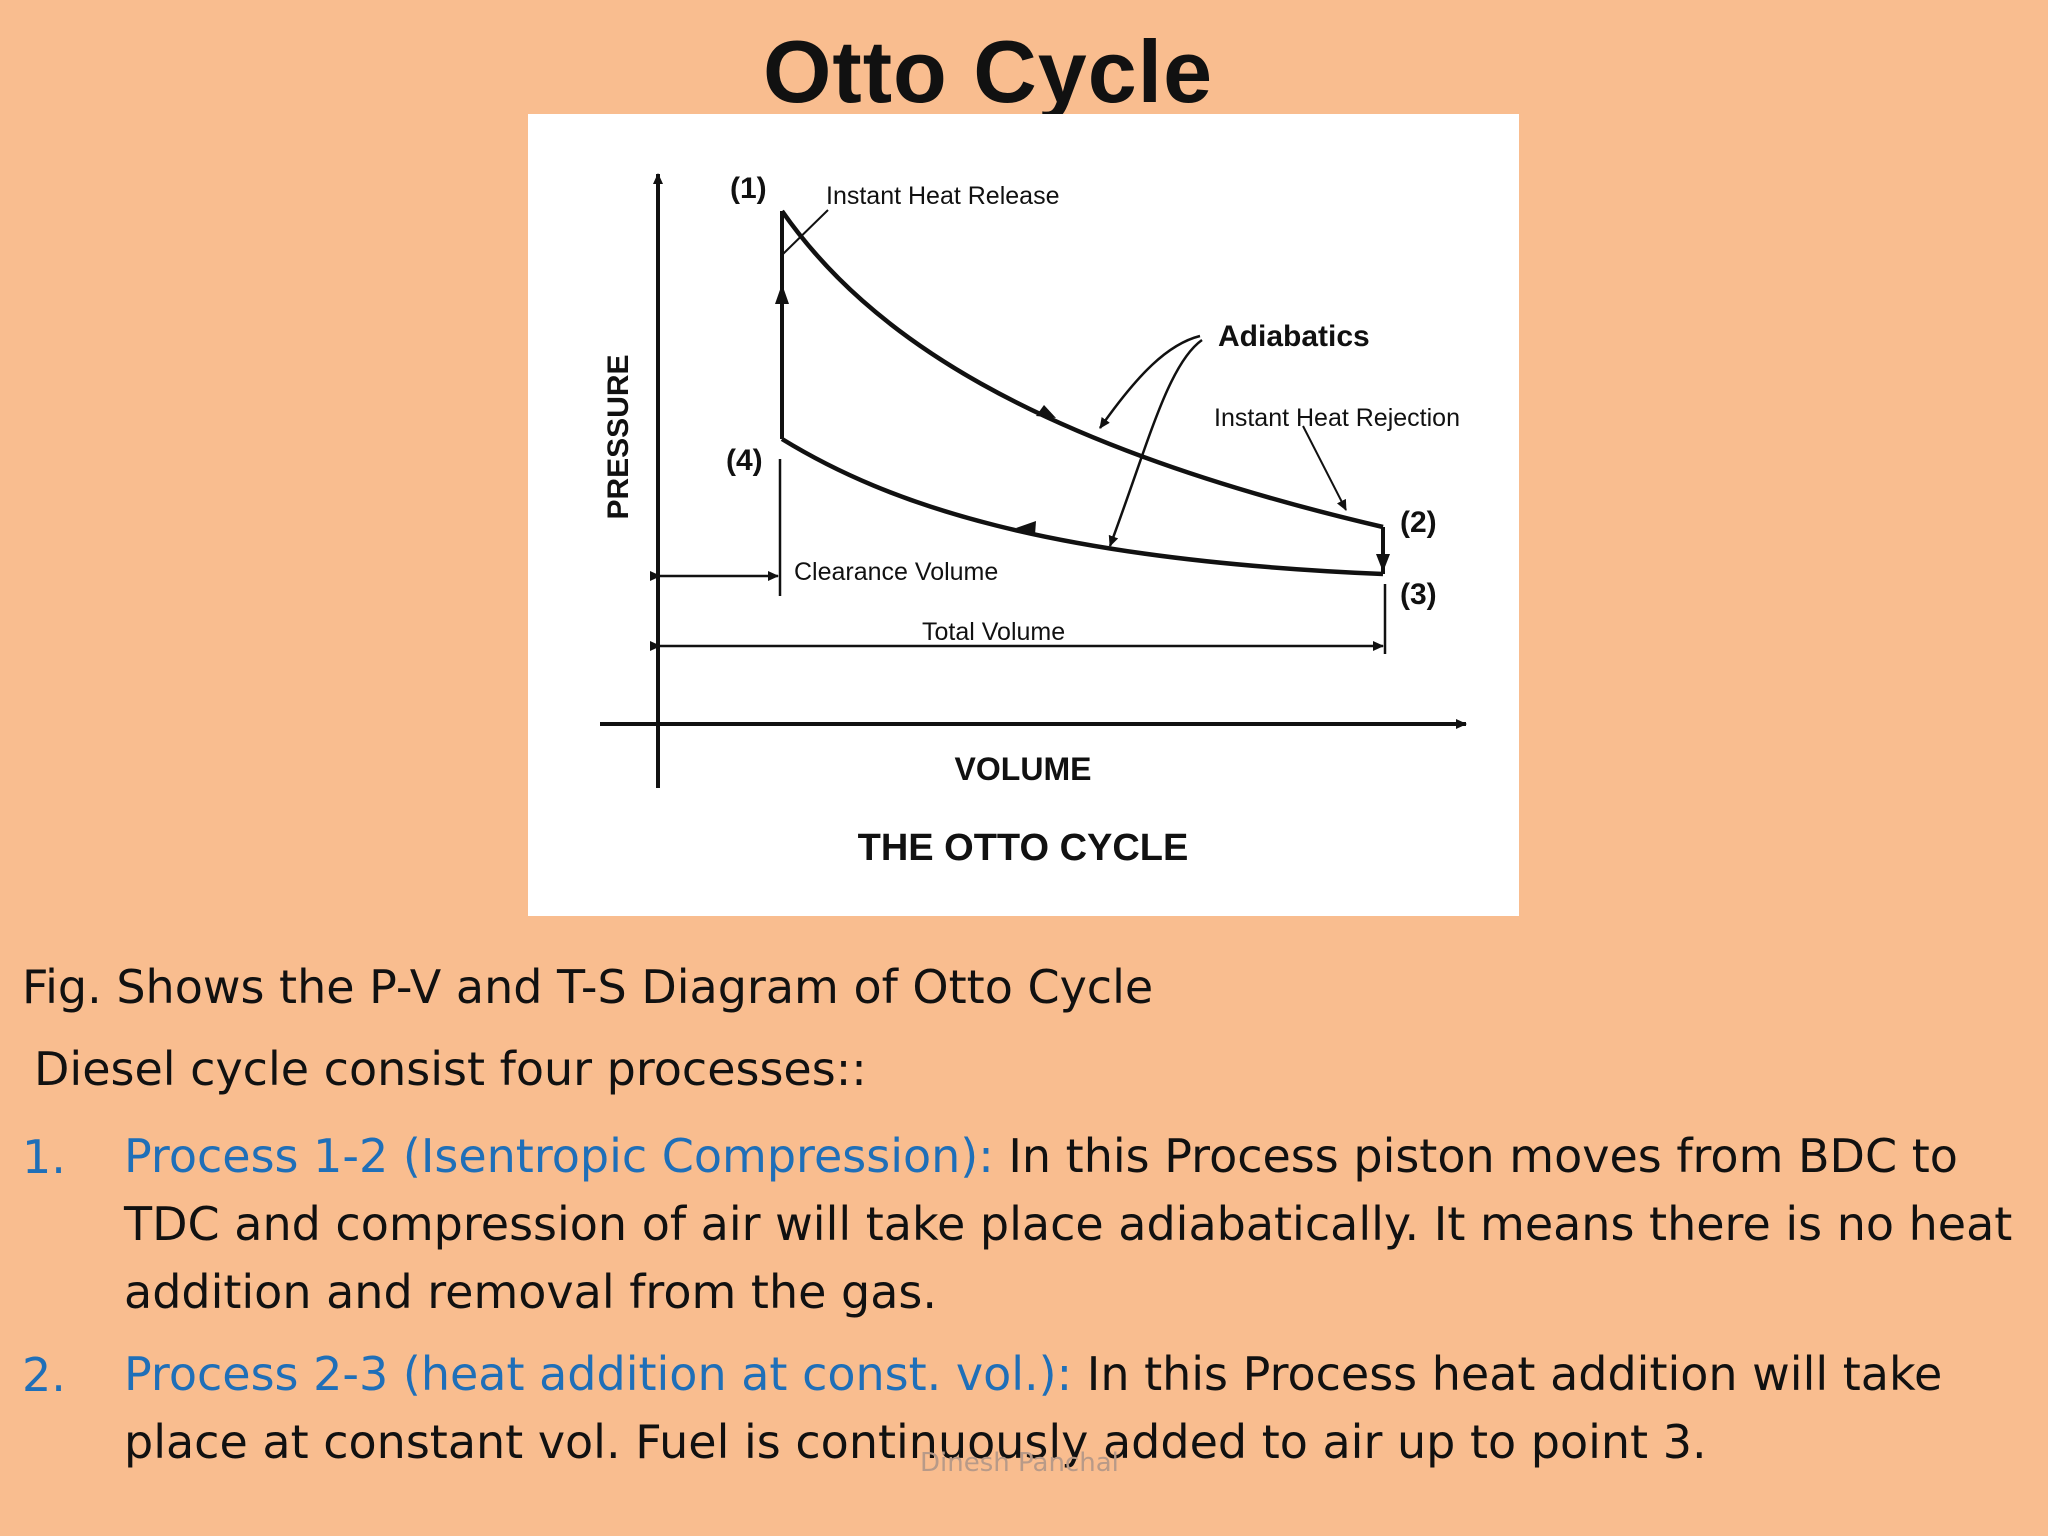 The height and width of the screenshot is (1536, 2048). I want to click on item-heading: Process 1-2 (Isentropic Compression):, so click(559, 1156).